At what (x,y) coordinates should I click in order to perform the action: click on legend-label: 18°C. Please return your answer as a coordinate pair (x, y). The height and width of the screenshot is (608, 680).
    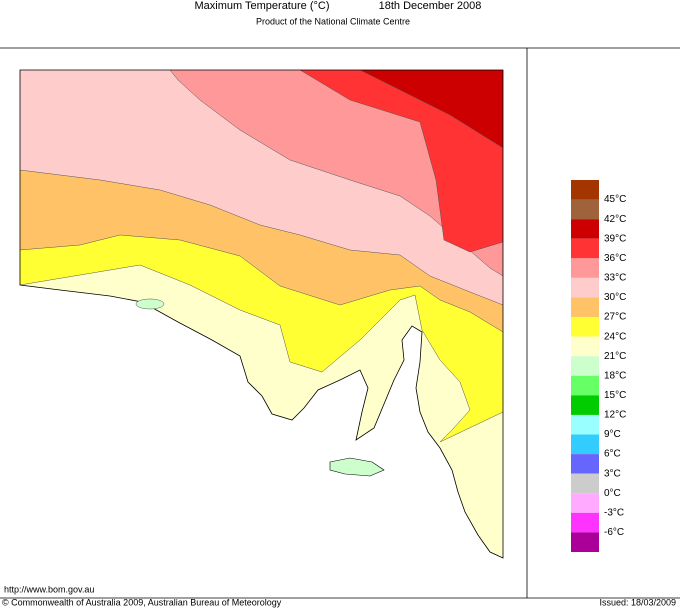
    Looking at the image, I should click on (615, 375).